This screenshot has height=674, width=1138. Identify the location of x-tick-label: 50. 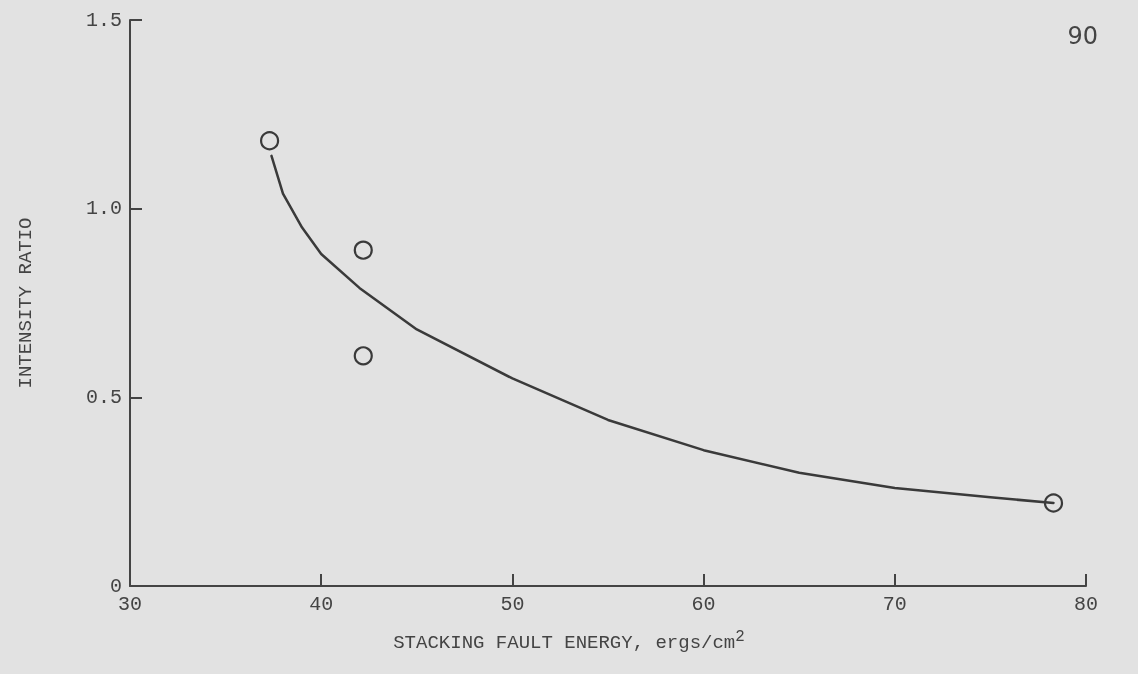
(512, 604).